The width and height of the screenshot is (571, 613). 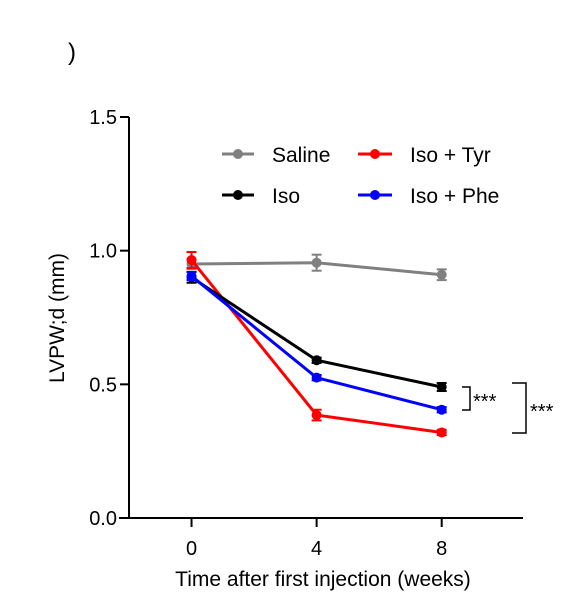 What do you see at coordinates (316, 332) in the screenshot?
I see `series-line-iso` at bounding box center [316, 332].